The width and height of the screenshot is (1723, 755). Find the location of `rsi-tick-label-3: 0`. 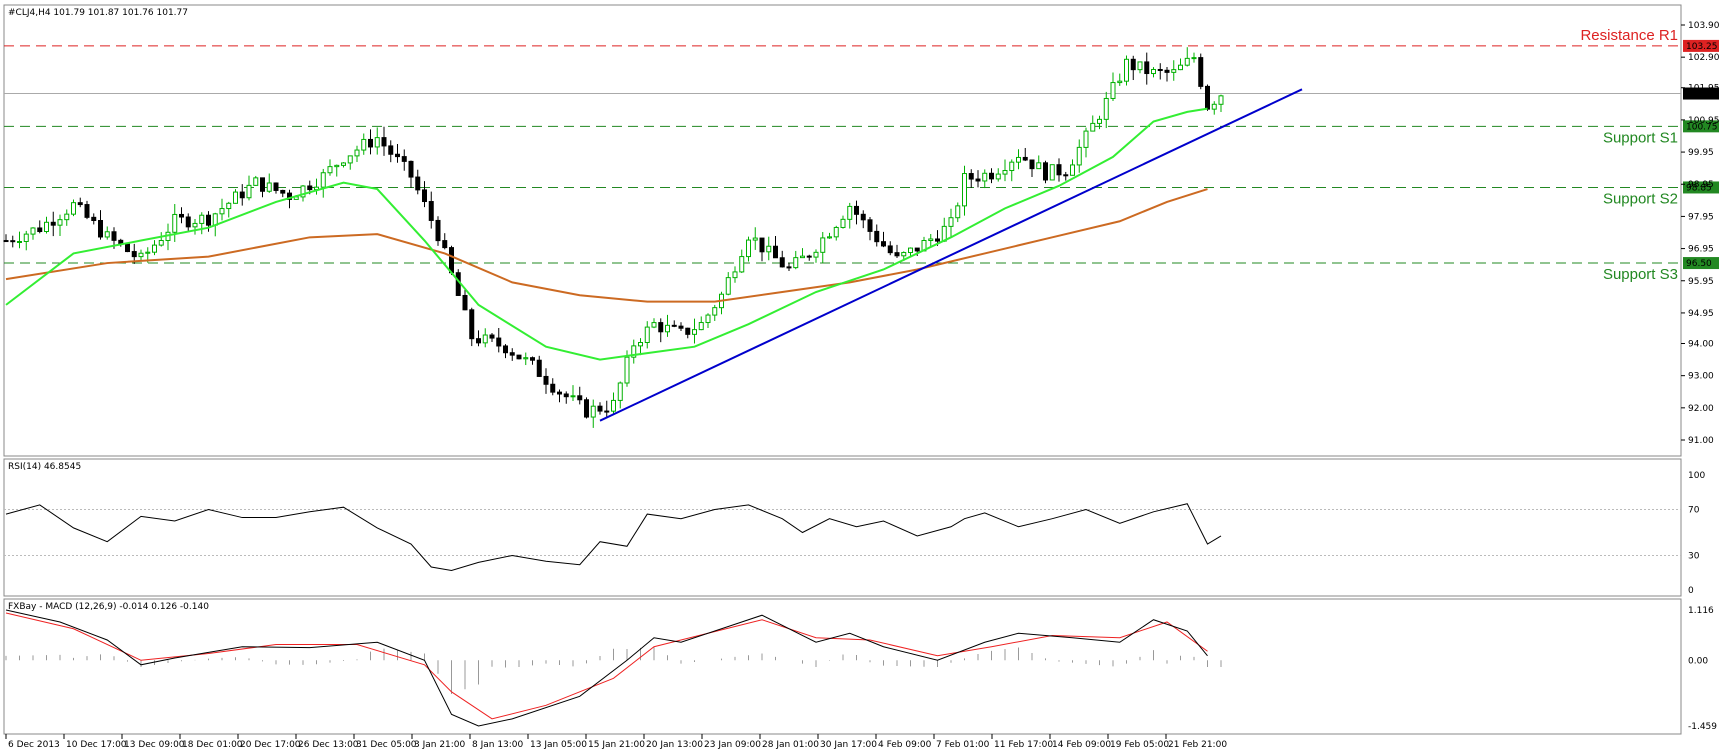

rsi-tick-label-3: 0 is located at coordinates (1691, 591).